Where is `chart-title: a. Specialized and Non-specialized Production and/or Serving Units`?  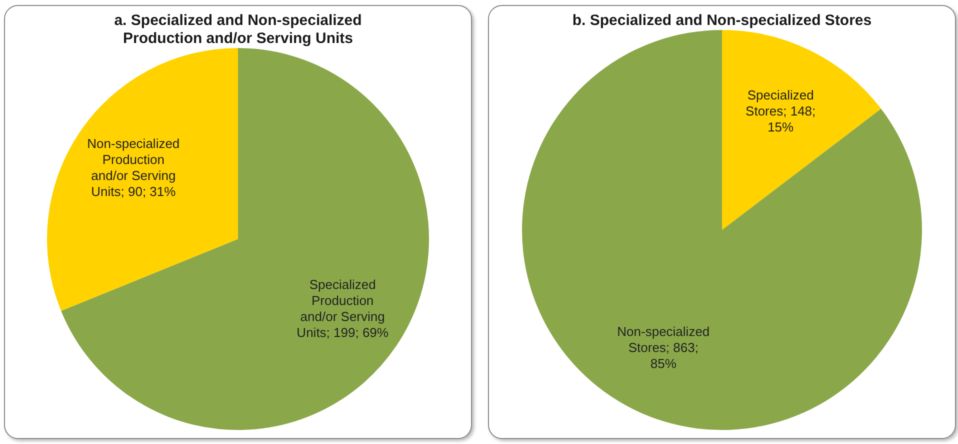 chart-title: a. Specialized and Non-specialized Production and/or Serving Units is located at coordinates (238, 30).